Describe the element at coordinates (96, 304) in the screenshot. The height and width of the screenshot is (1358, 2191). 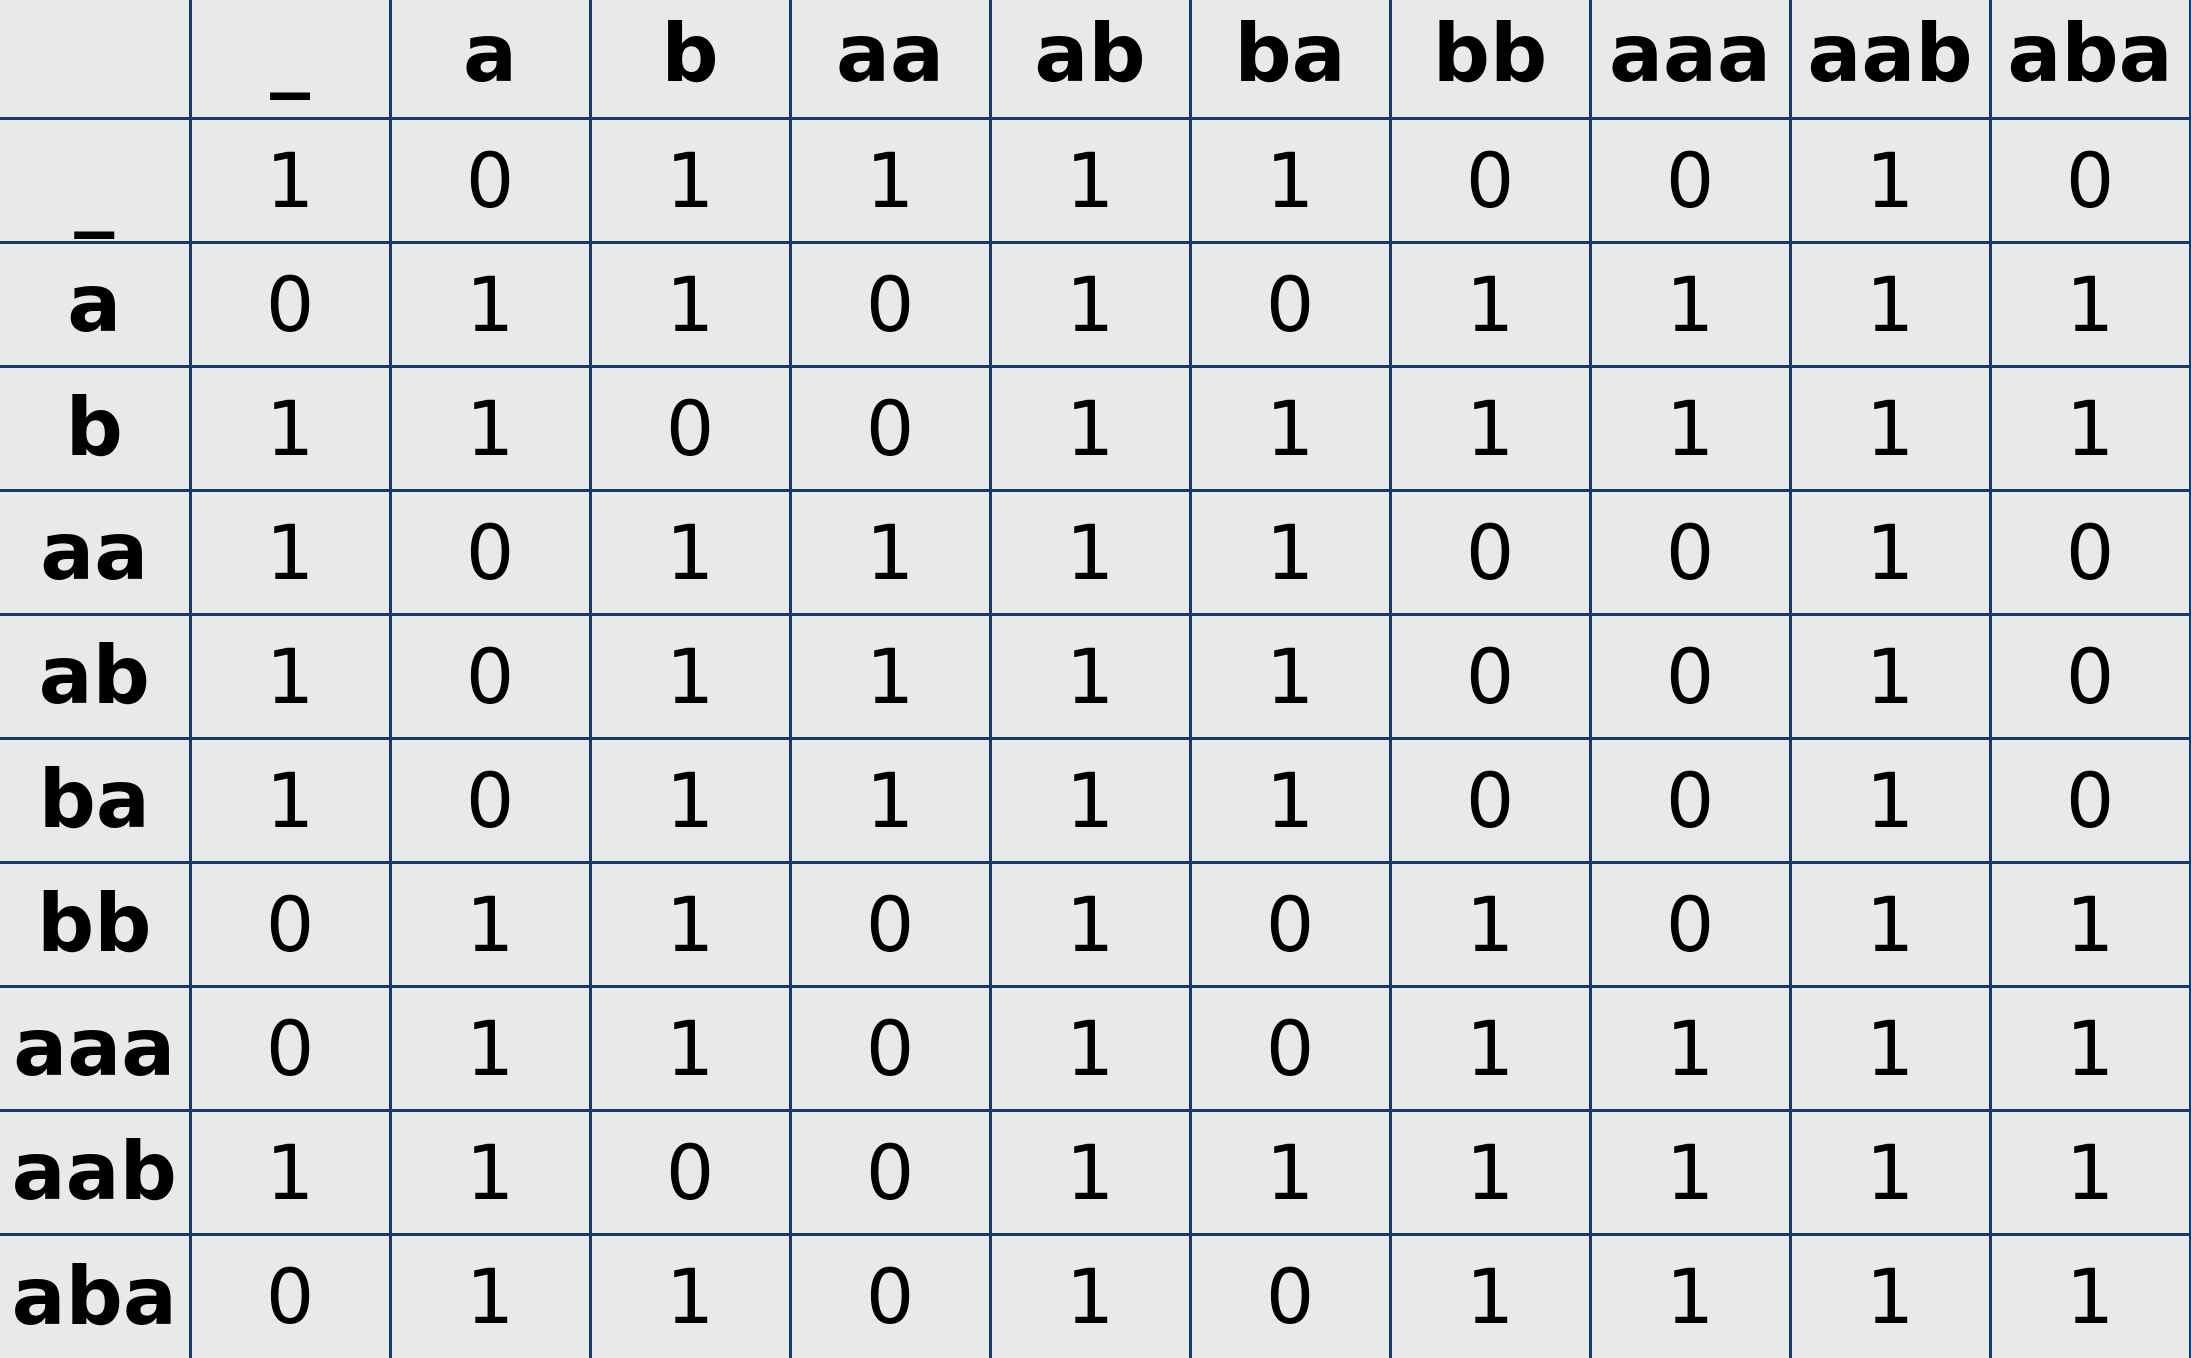
I see `row-header: a` at that location.